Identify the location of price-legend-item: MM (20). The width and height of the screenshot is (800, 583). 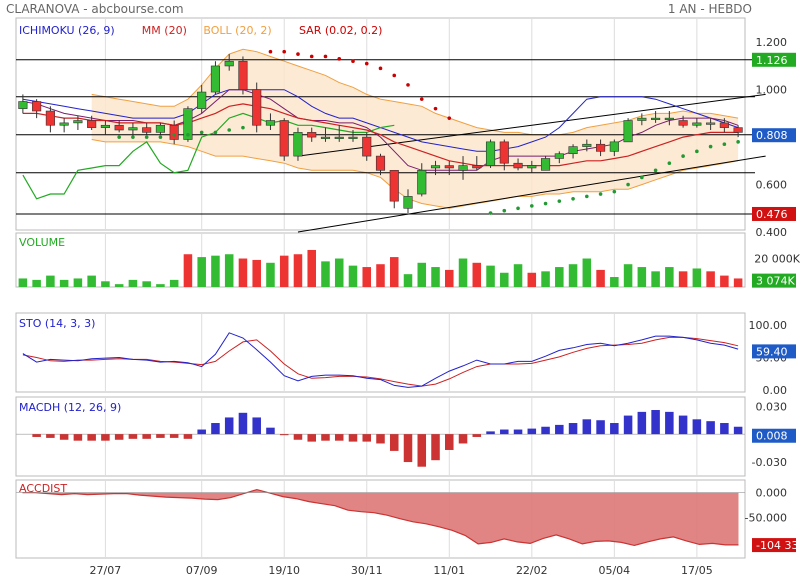
(164, 30).